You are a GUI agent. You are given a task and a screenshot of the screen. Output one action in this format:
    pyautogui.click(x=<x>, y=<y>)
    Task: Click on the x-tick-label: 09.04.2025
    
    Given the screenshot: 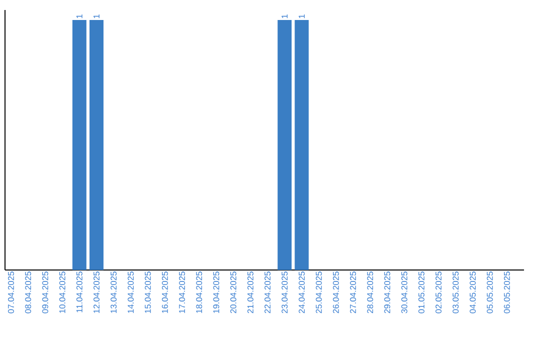 What is the action you would take?
    pyautogui.click(x=45, y=293)
    